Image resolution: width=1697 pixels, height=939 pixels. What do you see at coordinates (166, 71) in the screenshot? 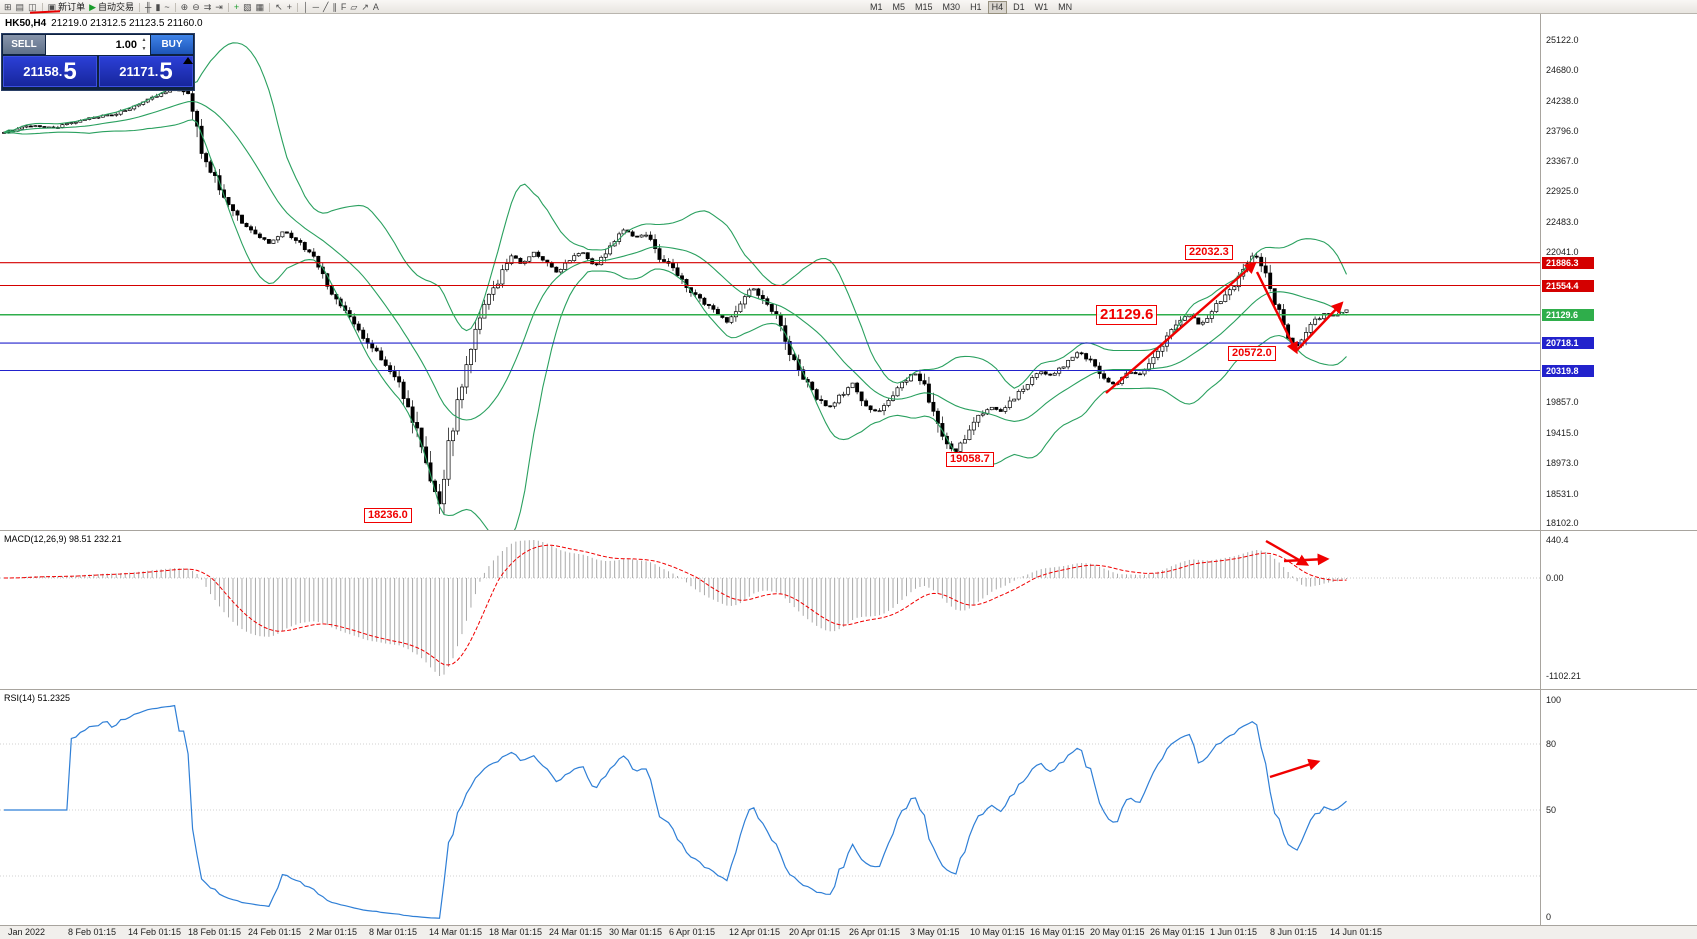
I see `ask-price-big-digit: 5` at bounding box center [166, 71].